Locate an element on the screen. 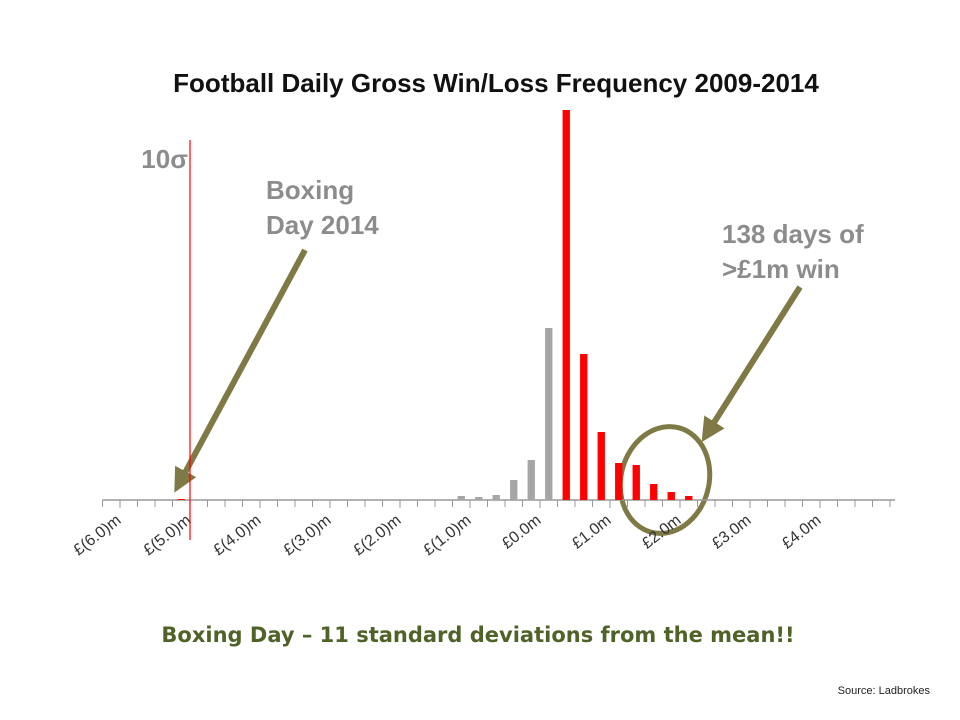  source: Source: Ladbrokes is located at coordinates (884, 691).